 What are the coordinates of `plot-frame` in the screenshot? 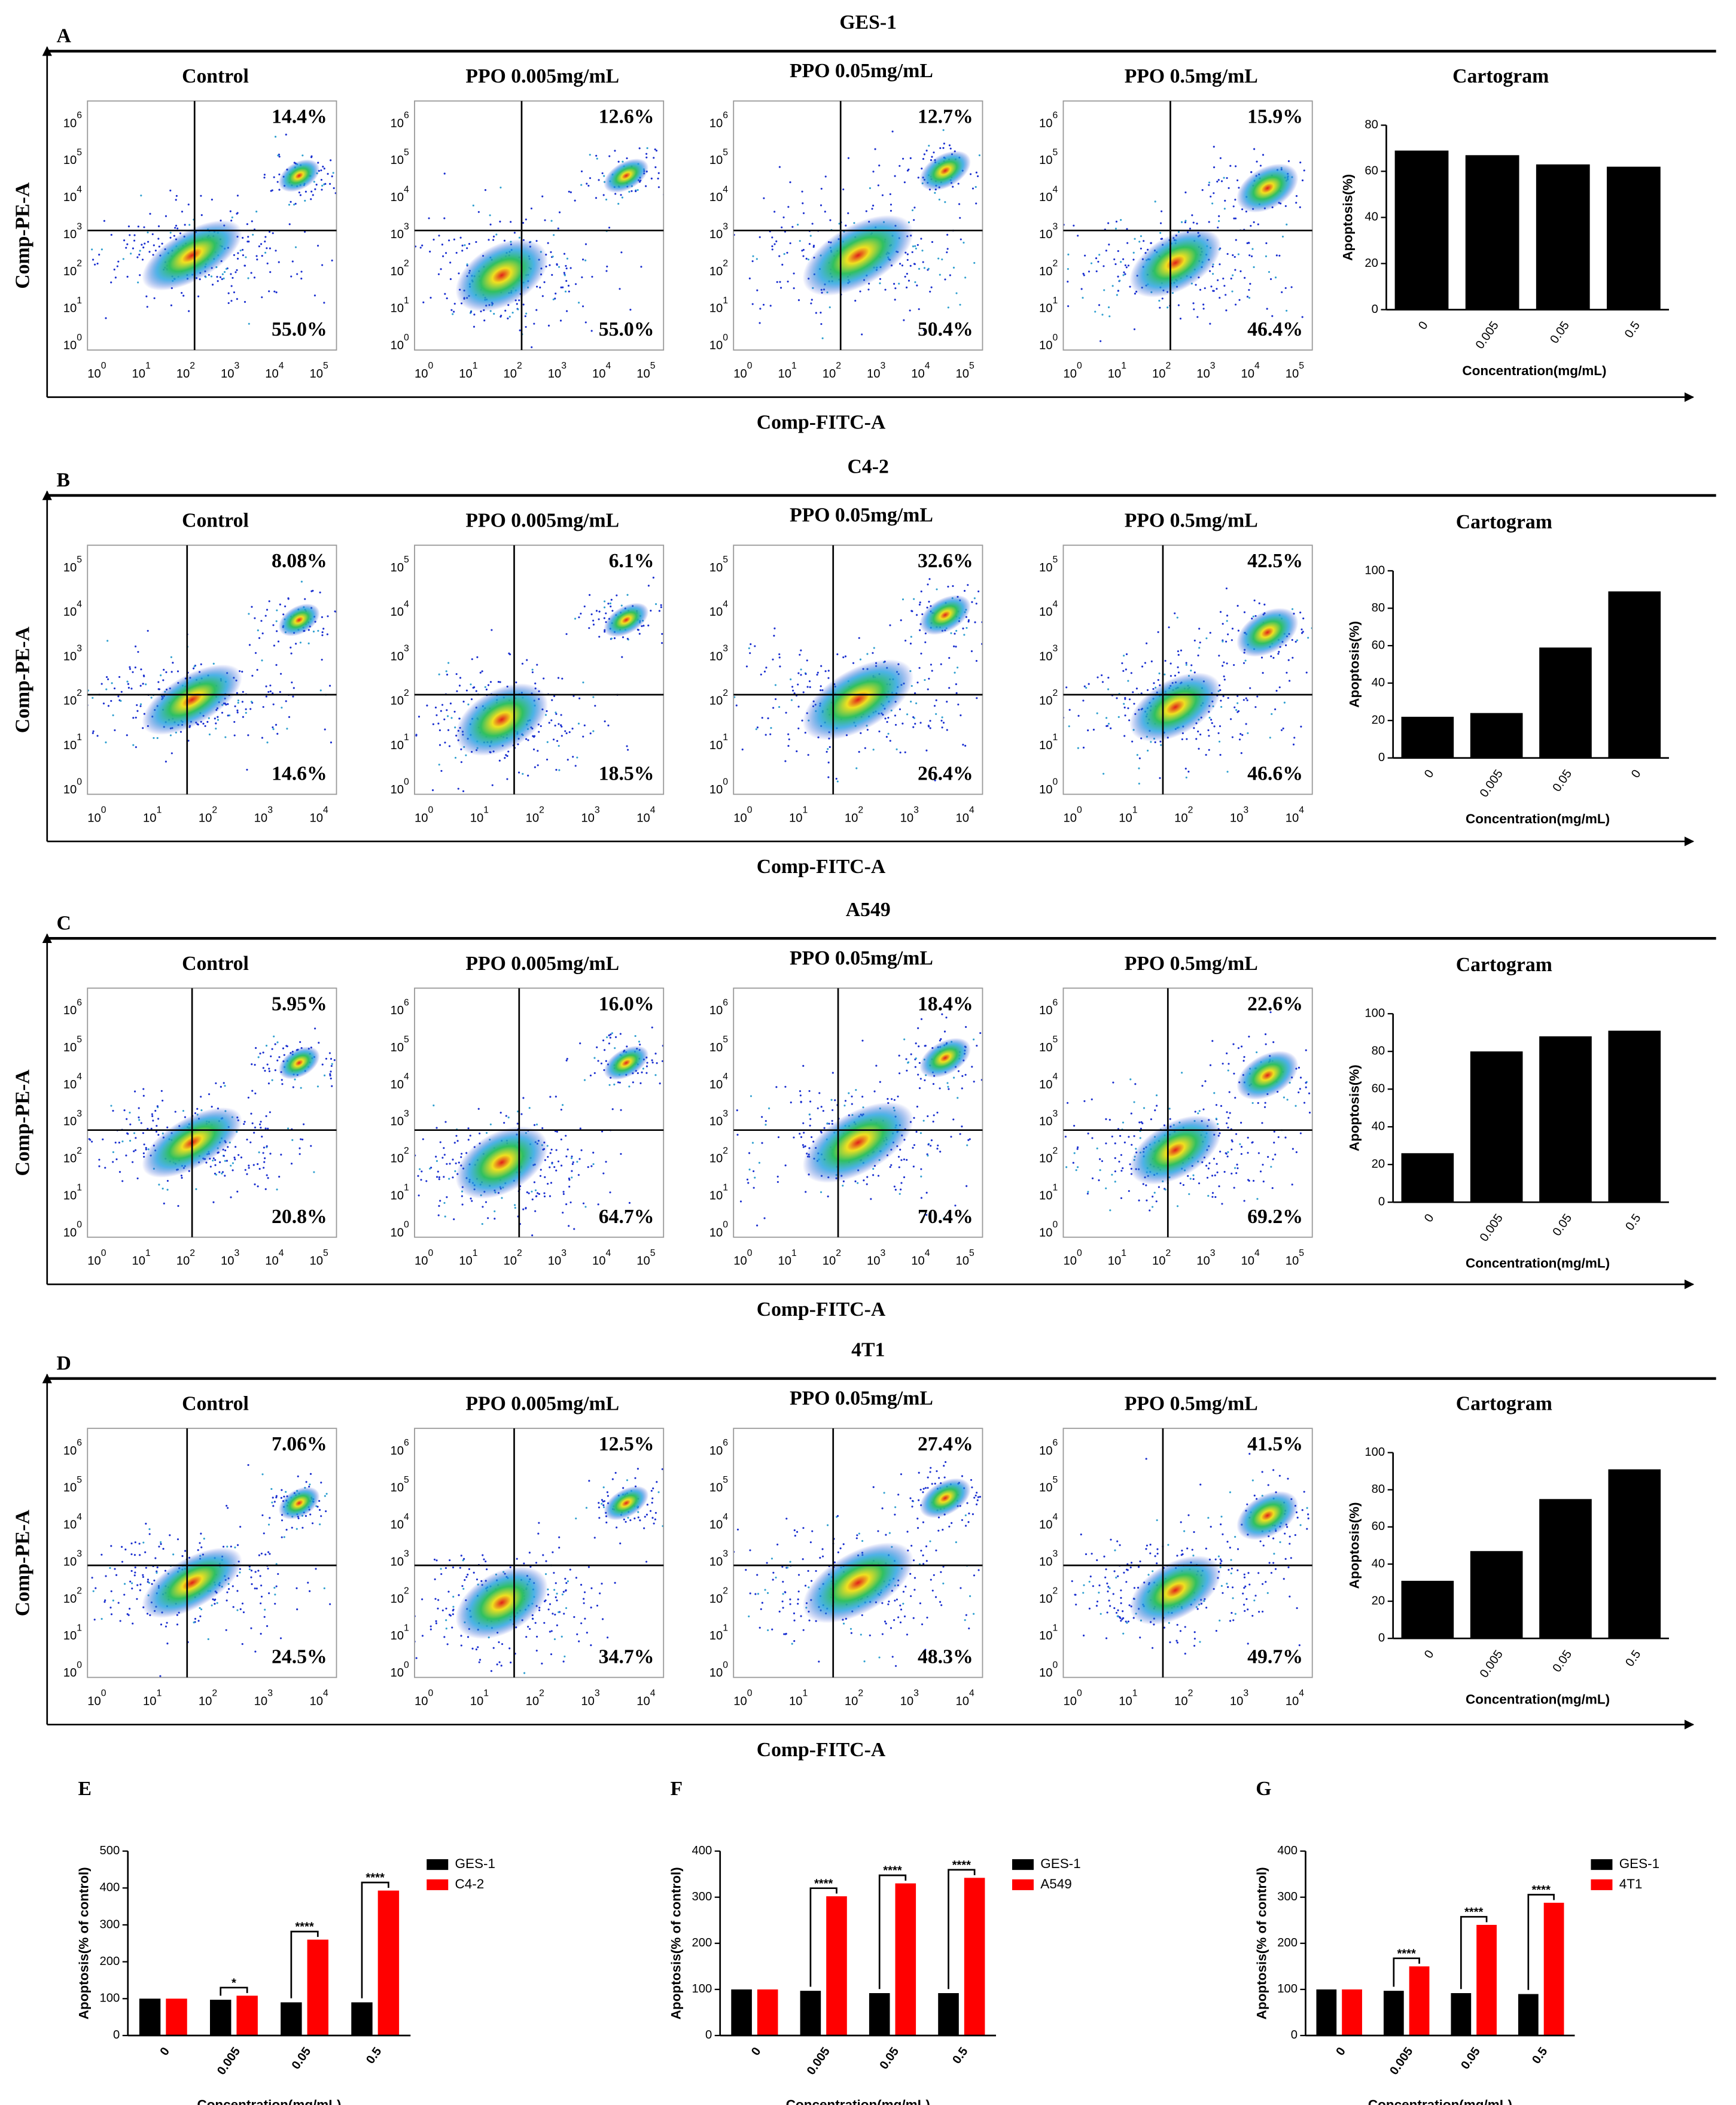 It's located at (1187, 670).